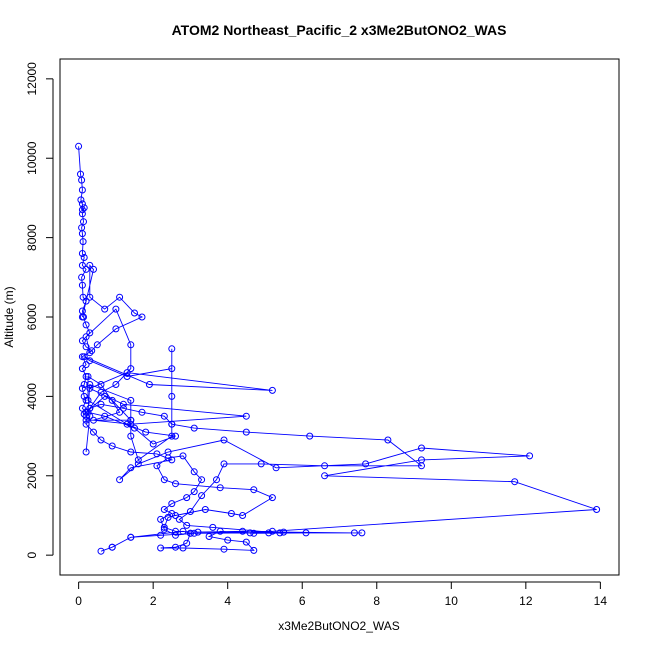  What do you see at coordinates (9, 316) in the screenshot?
I see `y-axis-label: Altitude (m)` at bounding box center [9, 316].